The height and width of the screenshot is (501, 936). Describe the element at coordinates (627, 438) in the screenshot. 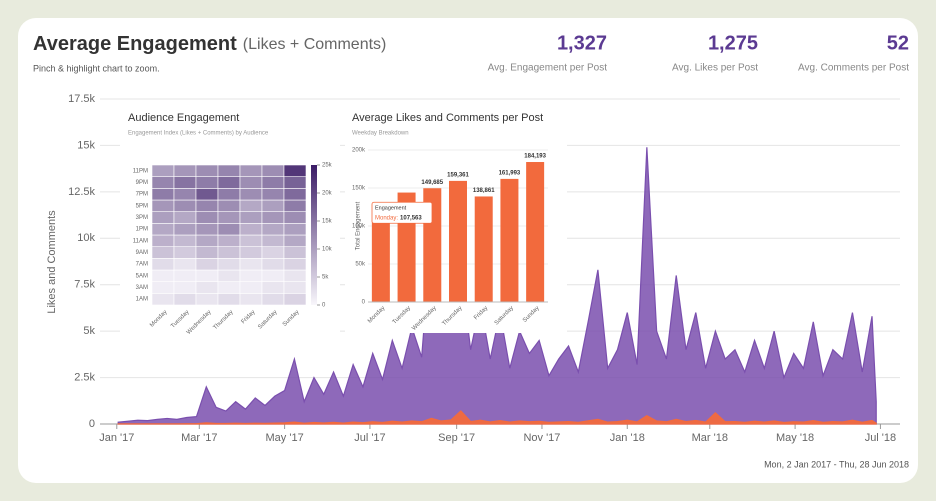

I see `x-tick-label: Jan '18` at that location.